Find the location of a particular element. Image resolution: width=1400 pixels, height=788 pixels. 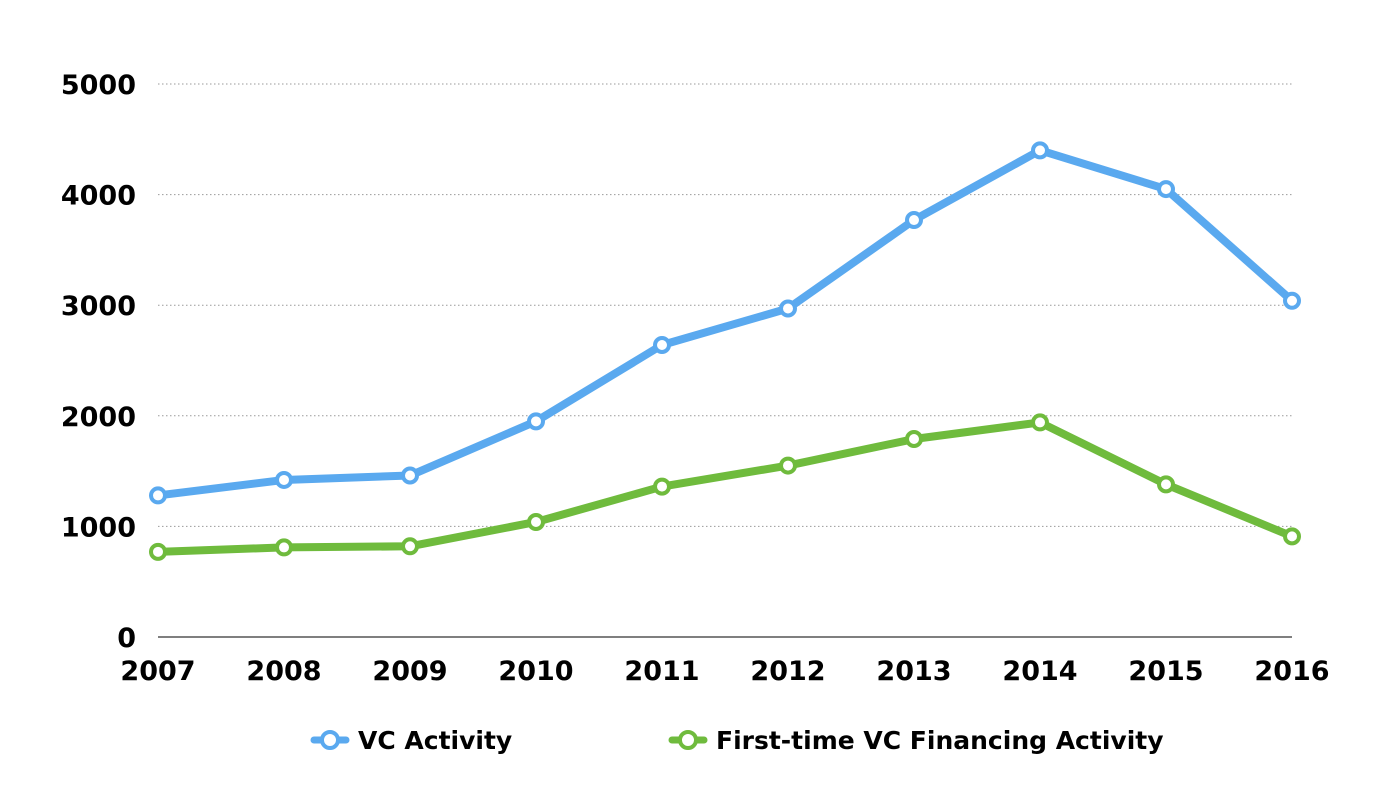

data-point-vc-activity-2011 is located at coordinates (662, 345).